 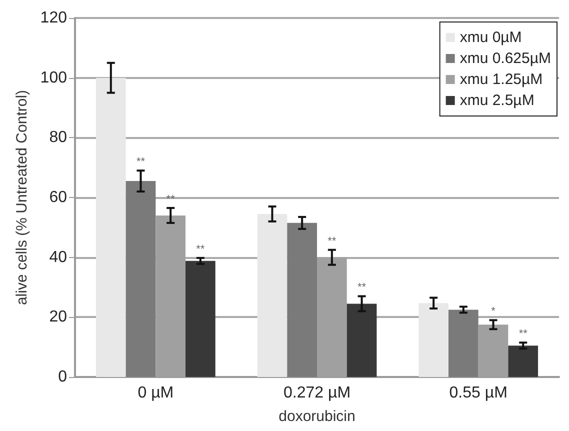 I want to click on legend-label: xmu 0.625µM, so click(x=506, y=58).